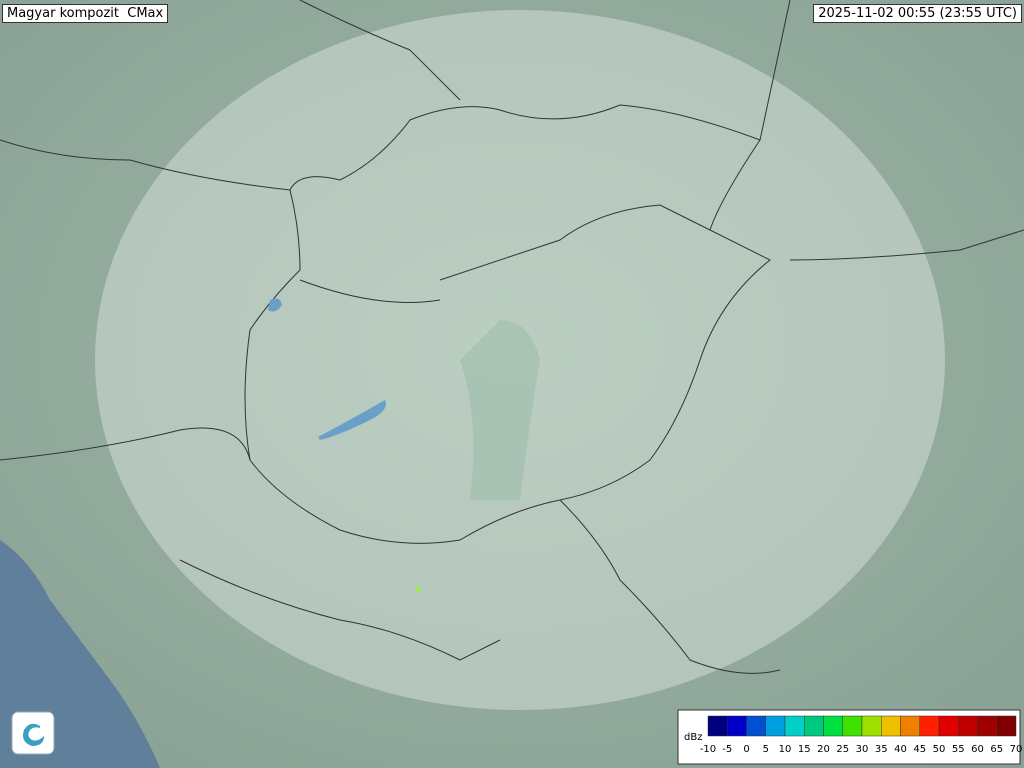 The image size is (1024, 768). Describe the element at coordinates (727, 749) in the screenshot. I see `legend-tick: -5` at that location.